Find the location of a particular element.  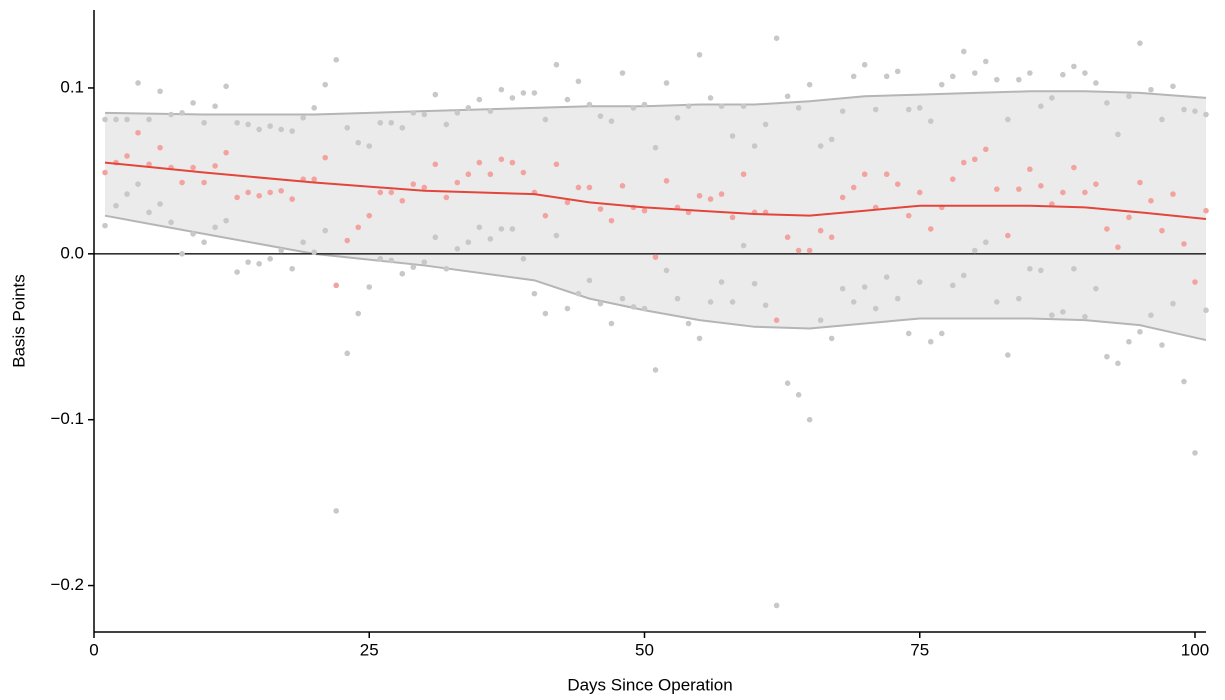

x-tick-label: 75 is located at coordinates (919, 649).